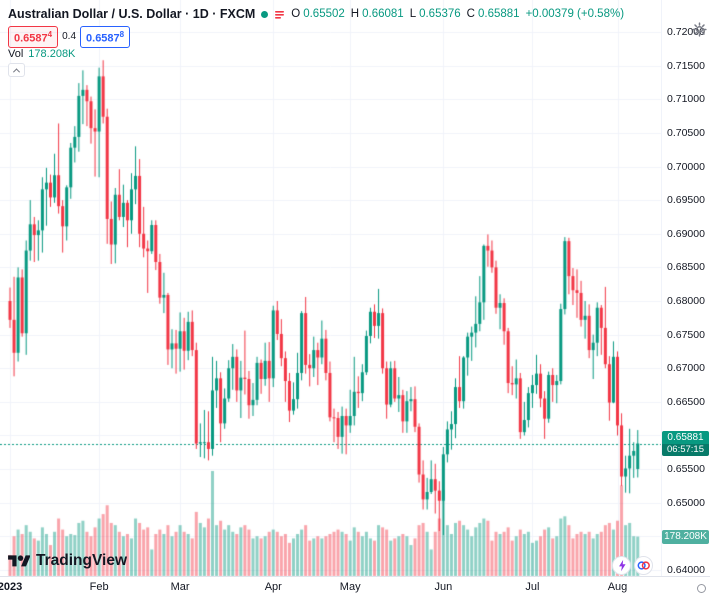 Image resolution: width=710 pixels, height=600 pixels. Describe the element at coordinates (355, 14) in the screenshot. I see `ohlc-high-label: H` at that location.